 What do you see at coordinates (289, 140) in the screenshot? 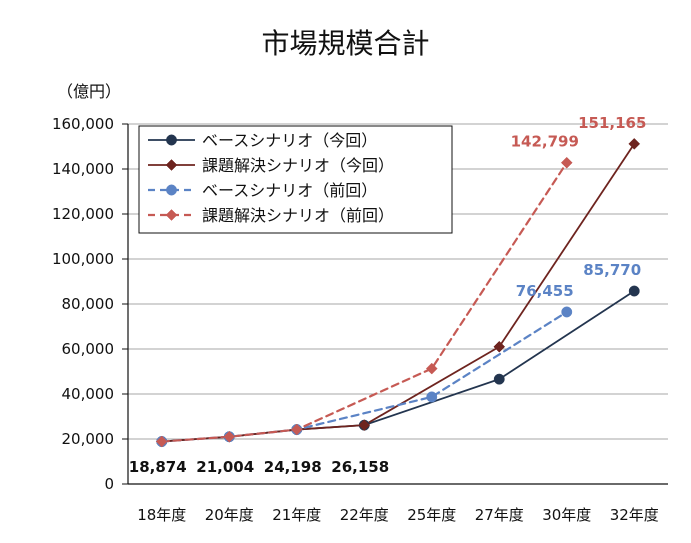
I see `legend-label: ベースシナリオ（今回）` at bounding box center [289, 140].